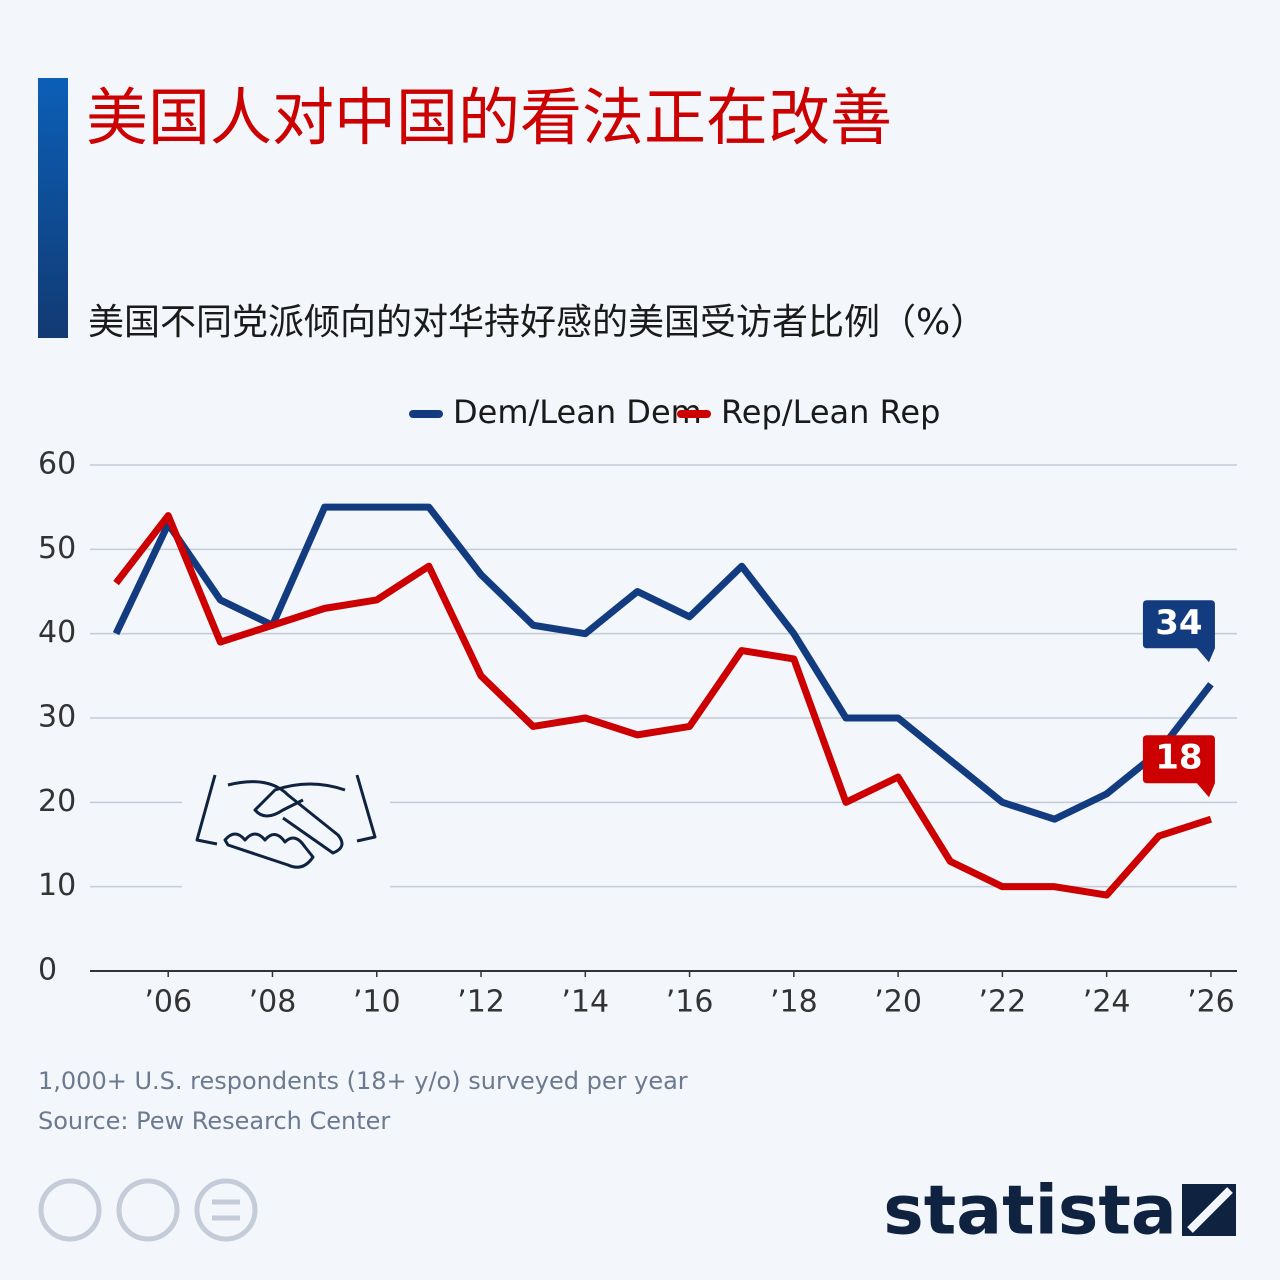 The image size is (1280, 1280). I want to click on license-icons, so click(148, 1210).